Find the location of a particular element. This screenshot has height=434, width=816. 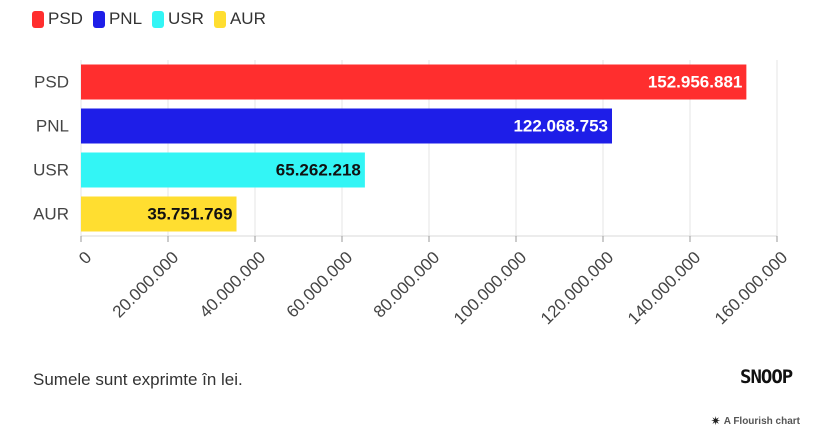

category-label: AUR is located at coordinates (51, 214).